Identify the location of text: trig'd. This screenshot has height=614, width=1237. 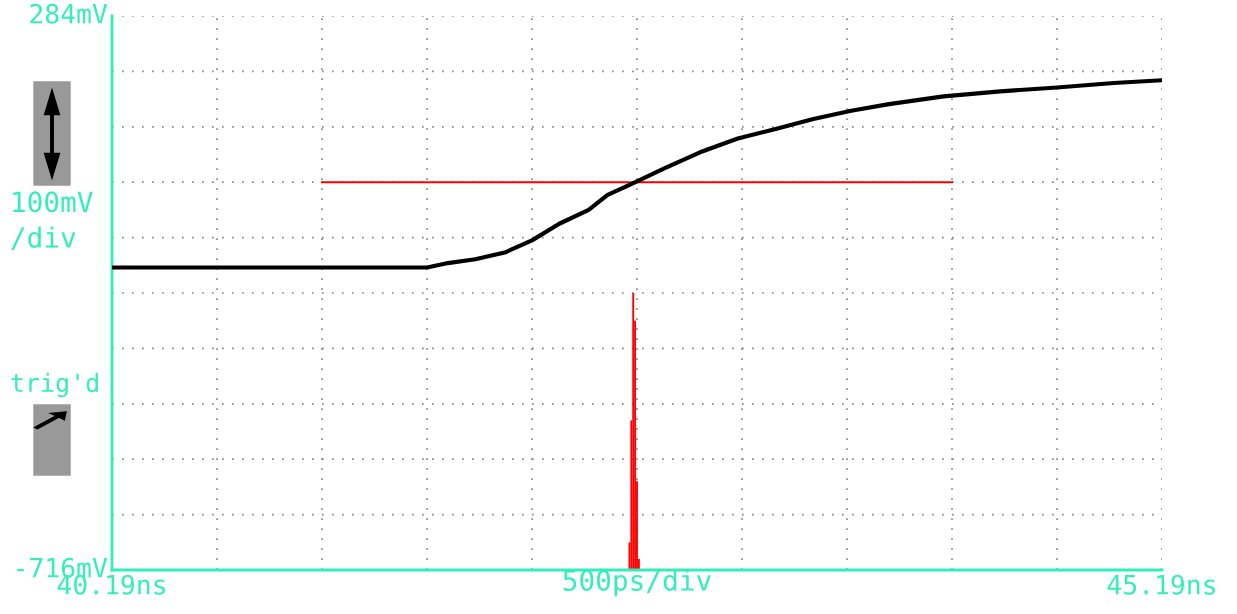
(54, 385).